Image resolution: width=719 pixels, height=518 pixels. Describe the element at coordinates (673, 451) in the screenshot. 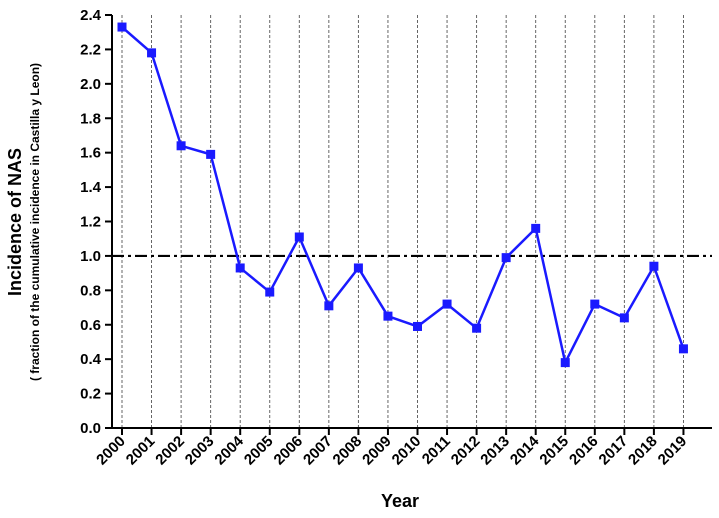

I see `x-tick-label: 2019` at that location.